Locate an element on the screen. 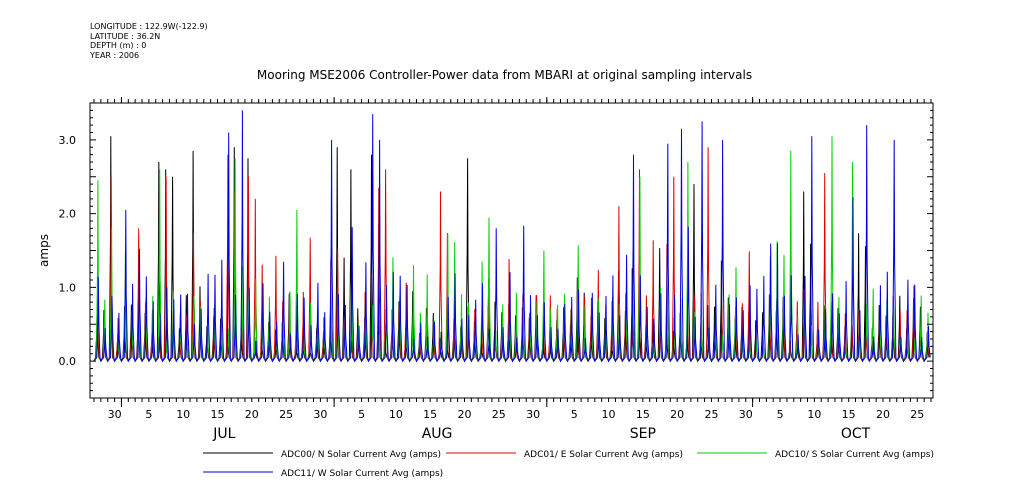 The width and height of the screenshot is (1009, 504). x-month-label: JUL is located at coordinates (223, 434).